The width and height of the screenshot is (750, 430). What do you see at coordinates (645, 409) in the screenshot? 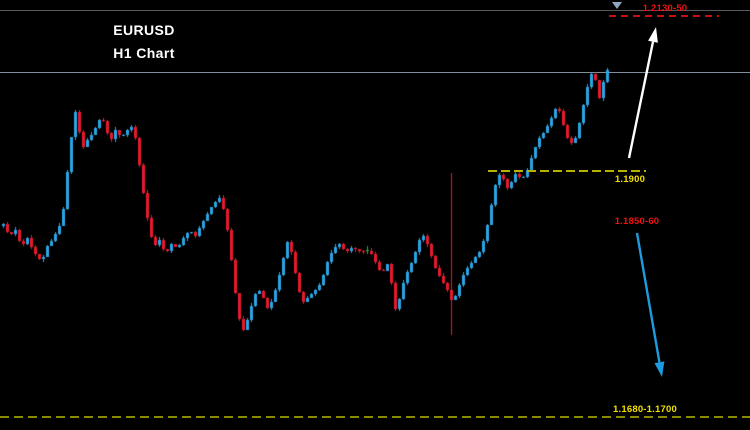
I see `level-label-support-target: 1.1680-1.1700` at bounding box center [645, 409].